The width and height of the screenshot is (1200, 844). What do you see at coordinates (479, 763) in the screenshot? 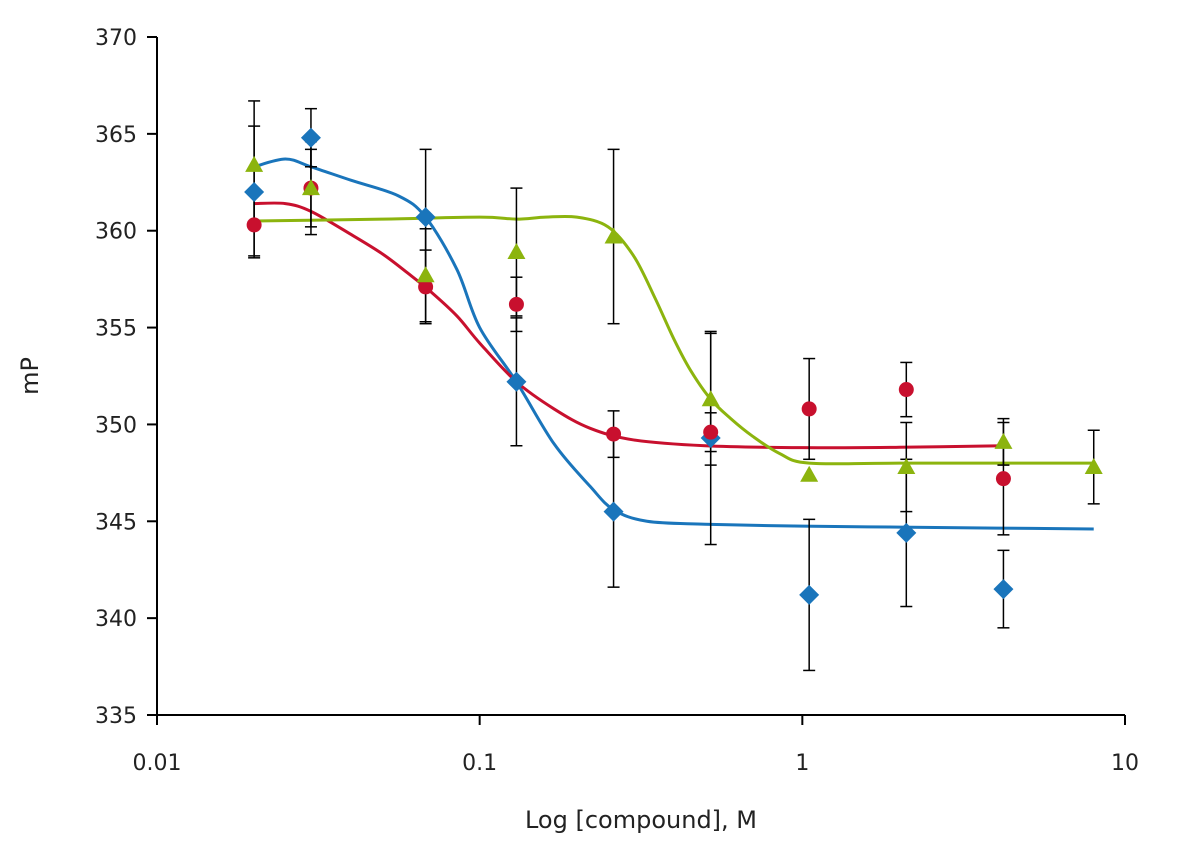
I see `x-tick-label: 0.1` at bounding box center [479, 763].